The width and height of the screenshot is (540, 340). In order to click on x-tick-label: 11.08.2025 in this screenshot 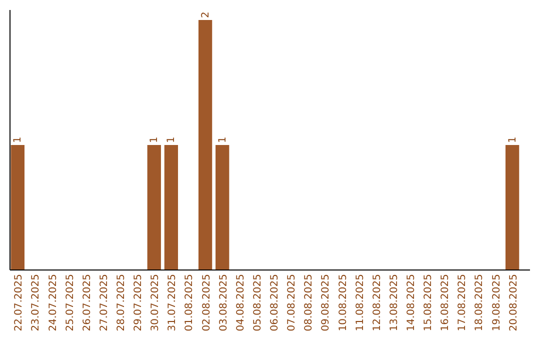, I will do `click(360, 303)`.